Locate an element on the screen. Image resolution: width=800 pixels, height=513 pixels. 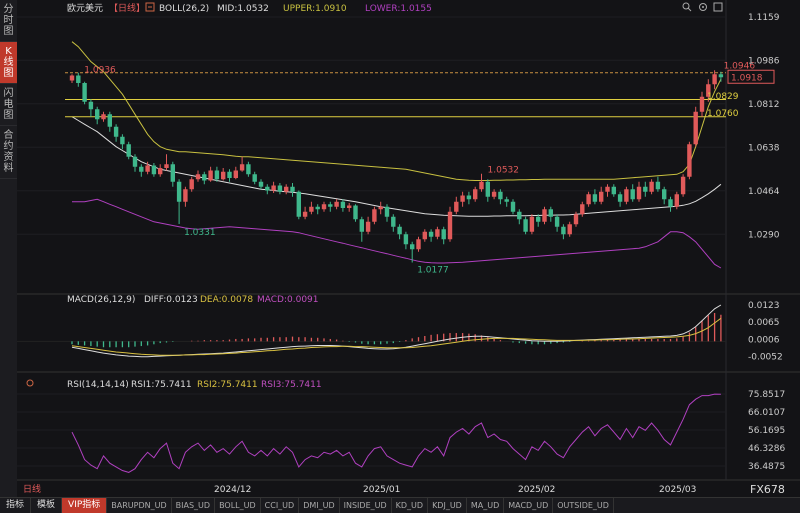
toolbar-tab-13: OUTSIDE_UD is located at coordinates (583, 505).